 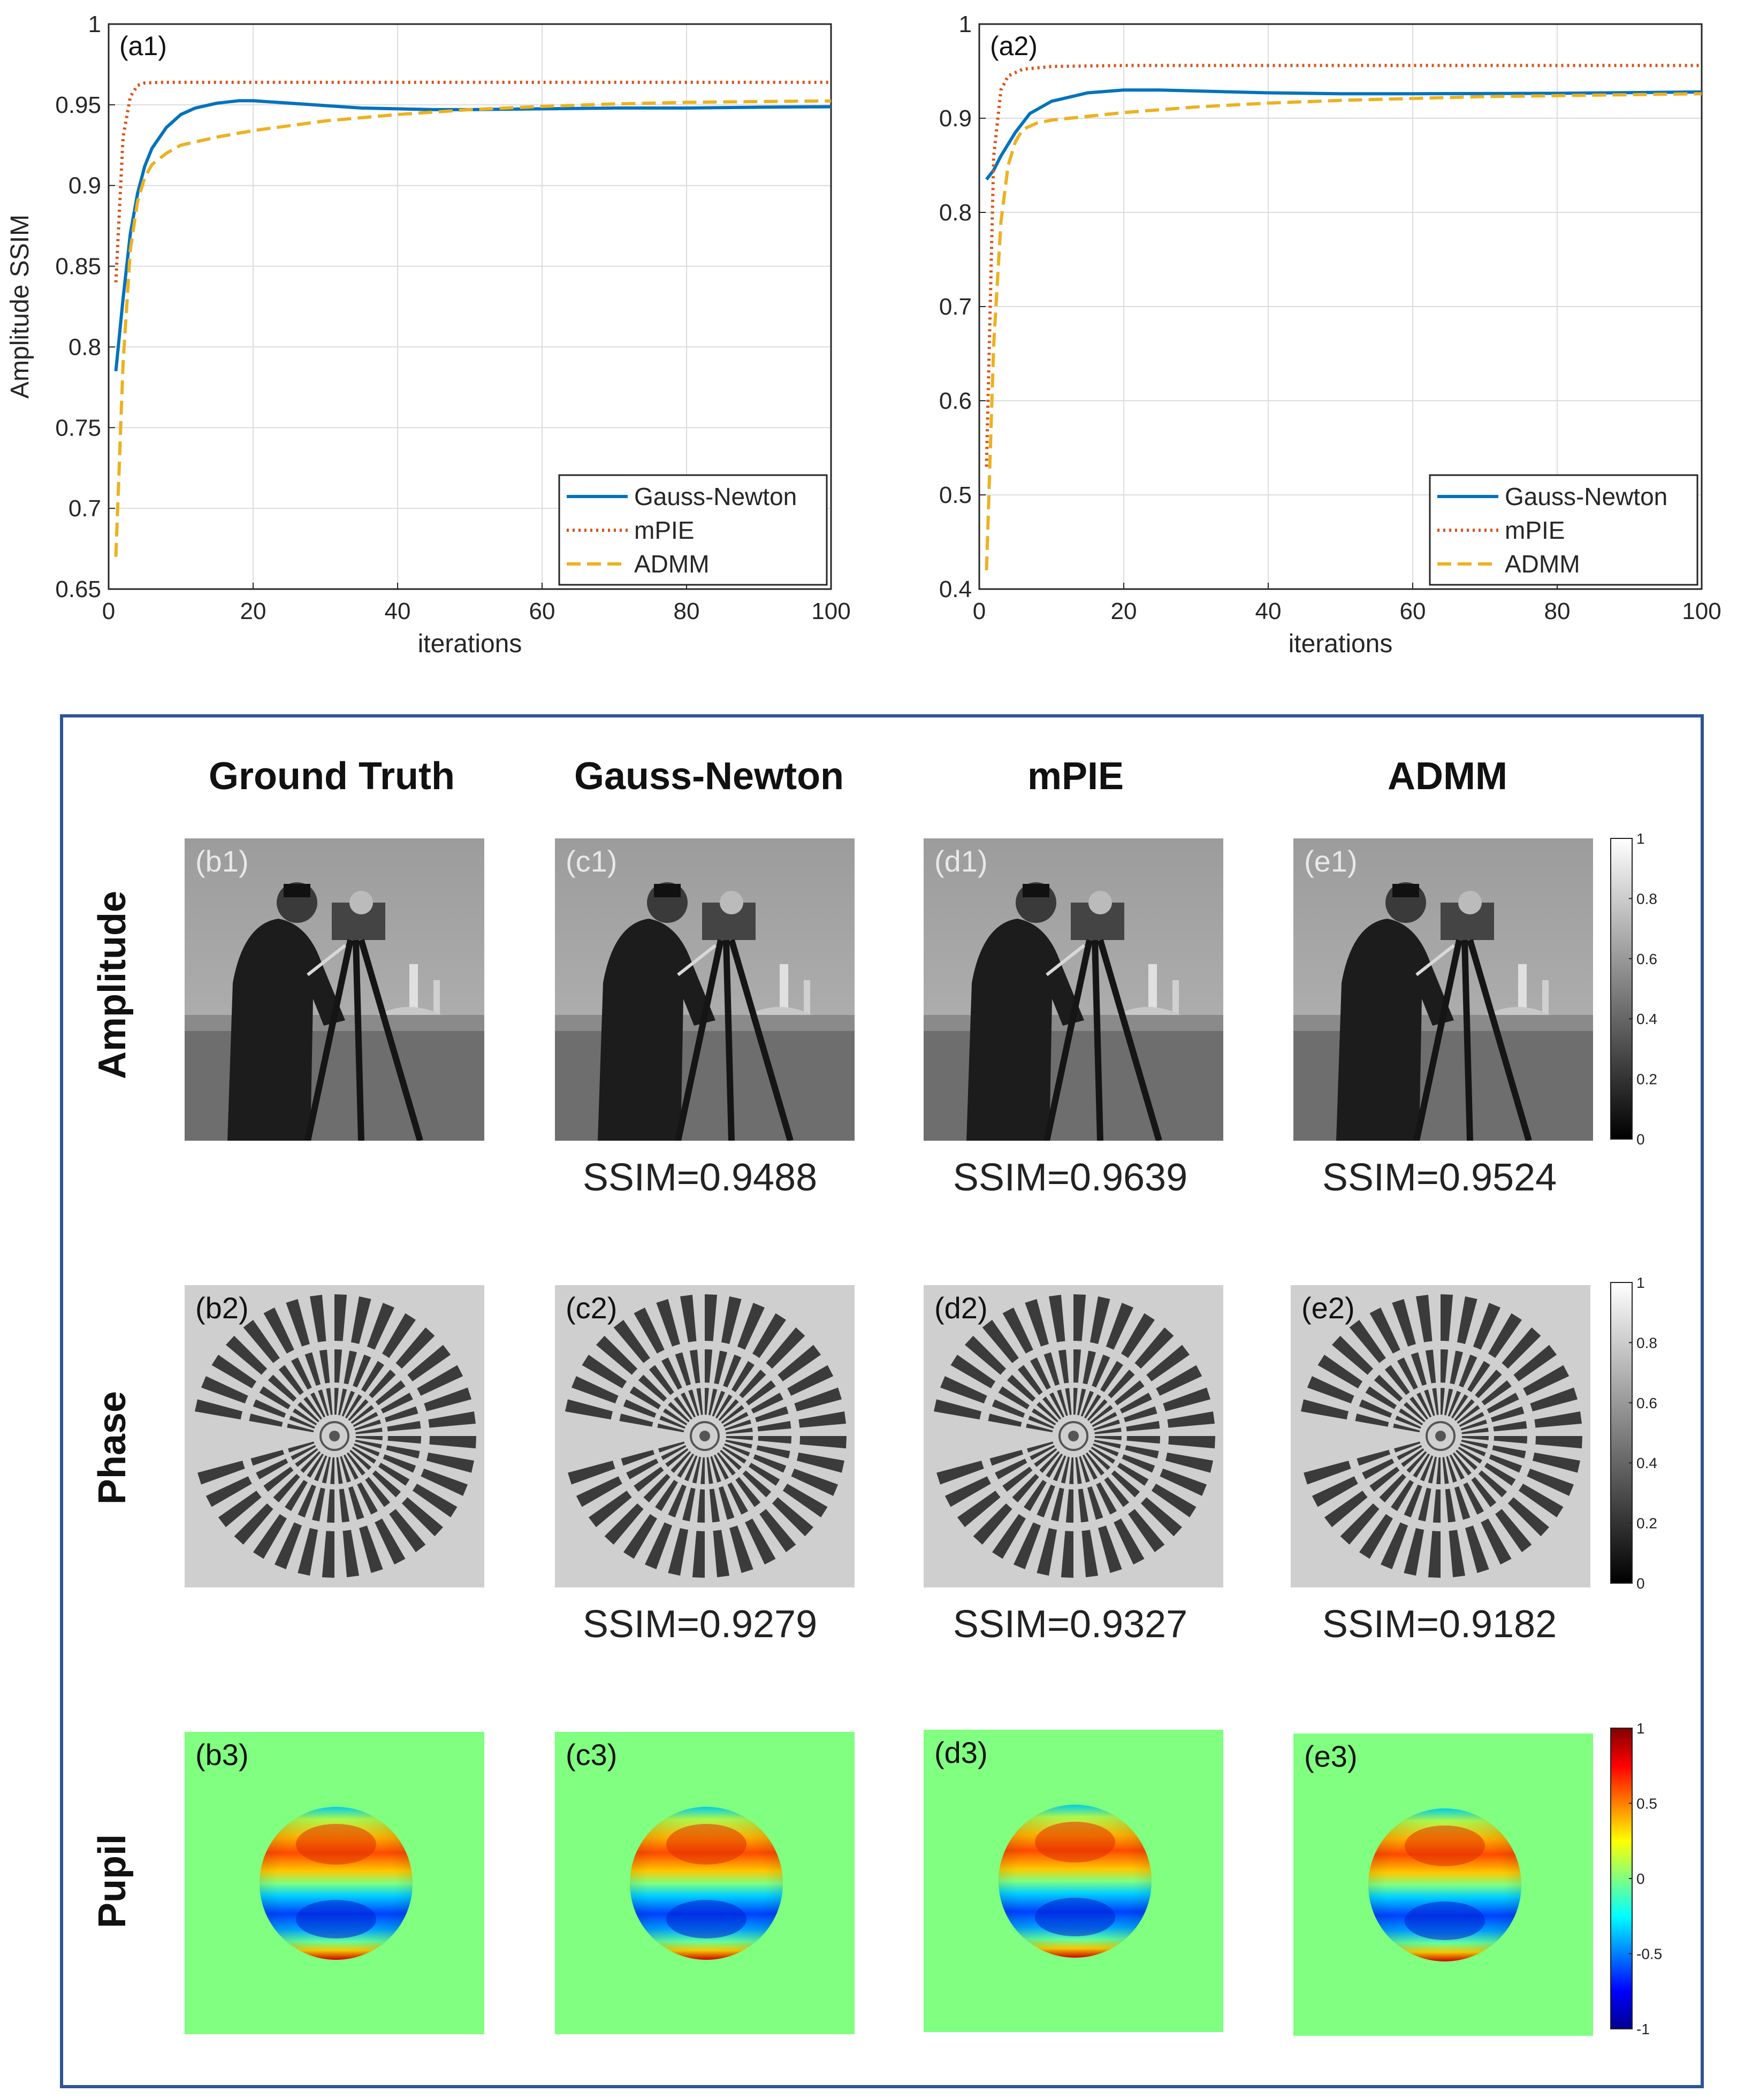 I want to click on ssim-phase-gauss-newton: SSIM=0.9279, so click(x=700, y=1624).